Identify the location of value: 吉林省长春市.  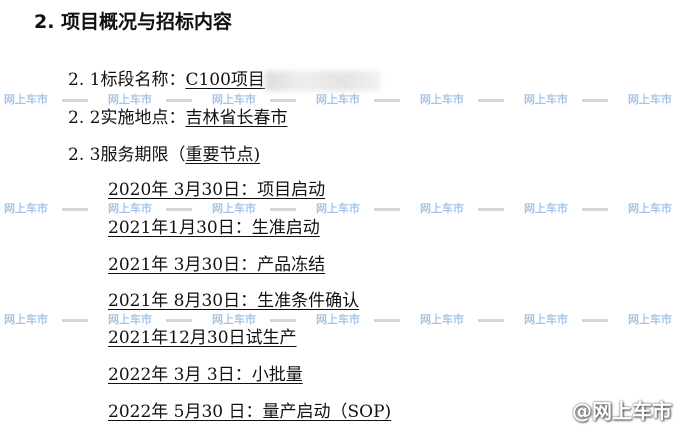
(236, 118).